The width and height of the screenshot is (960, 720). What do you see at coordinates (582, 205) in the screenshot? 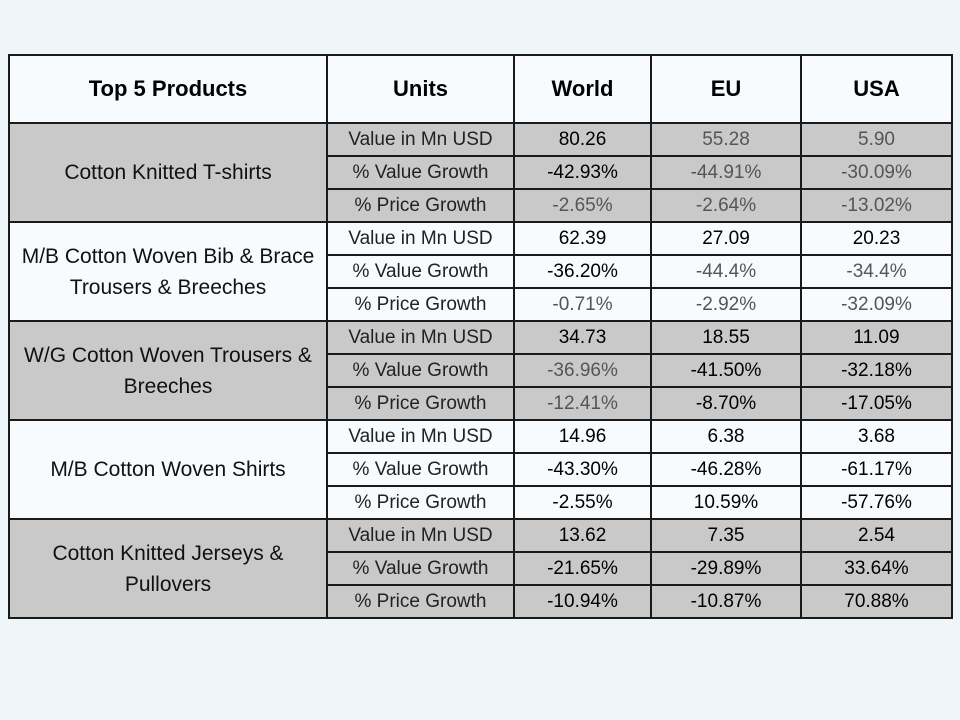
I see `world-value-cell: -2.65%` at bounding box center [582, 205].